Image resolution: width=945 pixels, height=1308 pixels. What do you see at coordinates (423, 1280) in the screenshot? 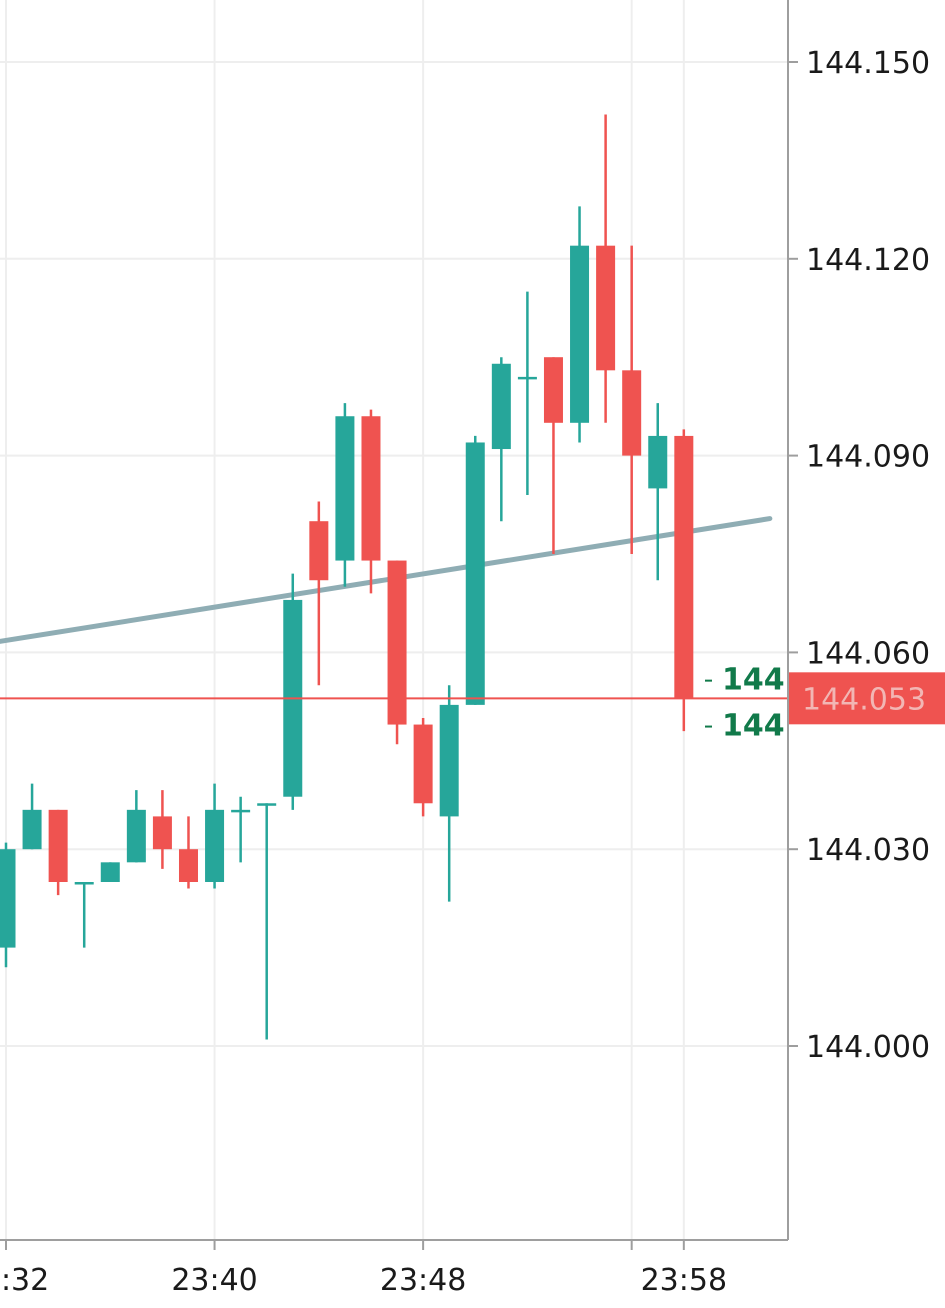
I see `x-tick-label: 23:48` at bounding box center [423, 1280].